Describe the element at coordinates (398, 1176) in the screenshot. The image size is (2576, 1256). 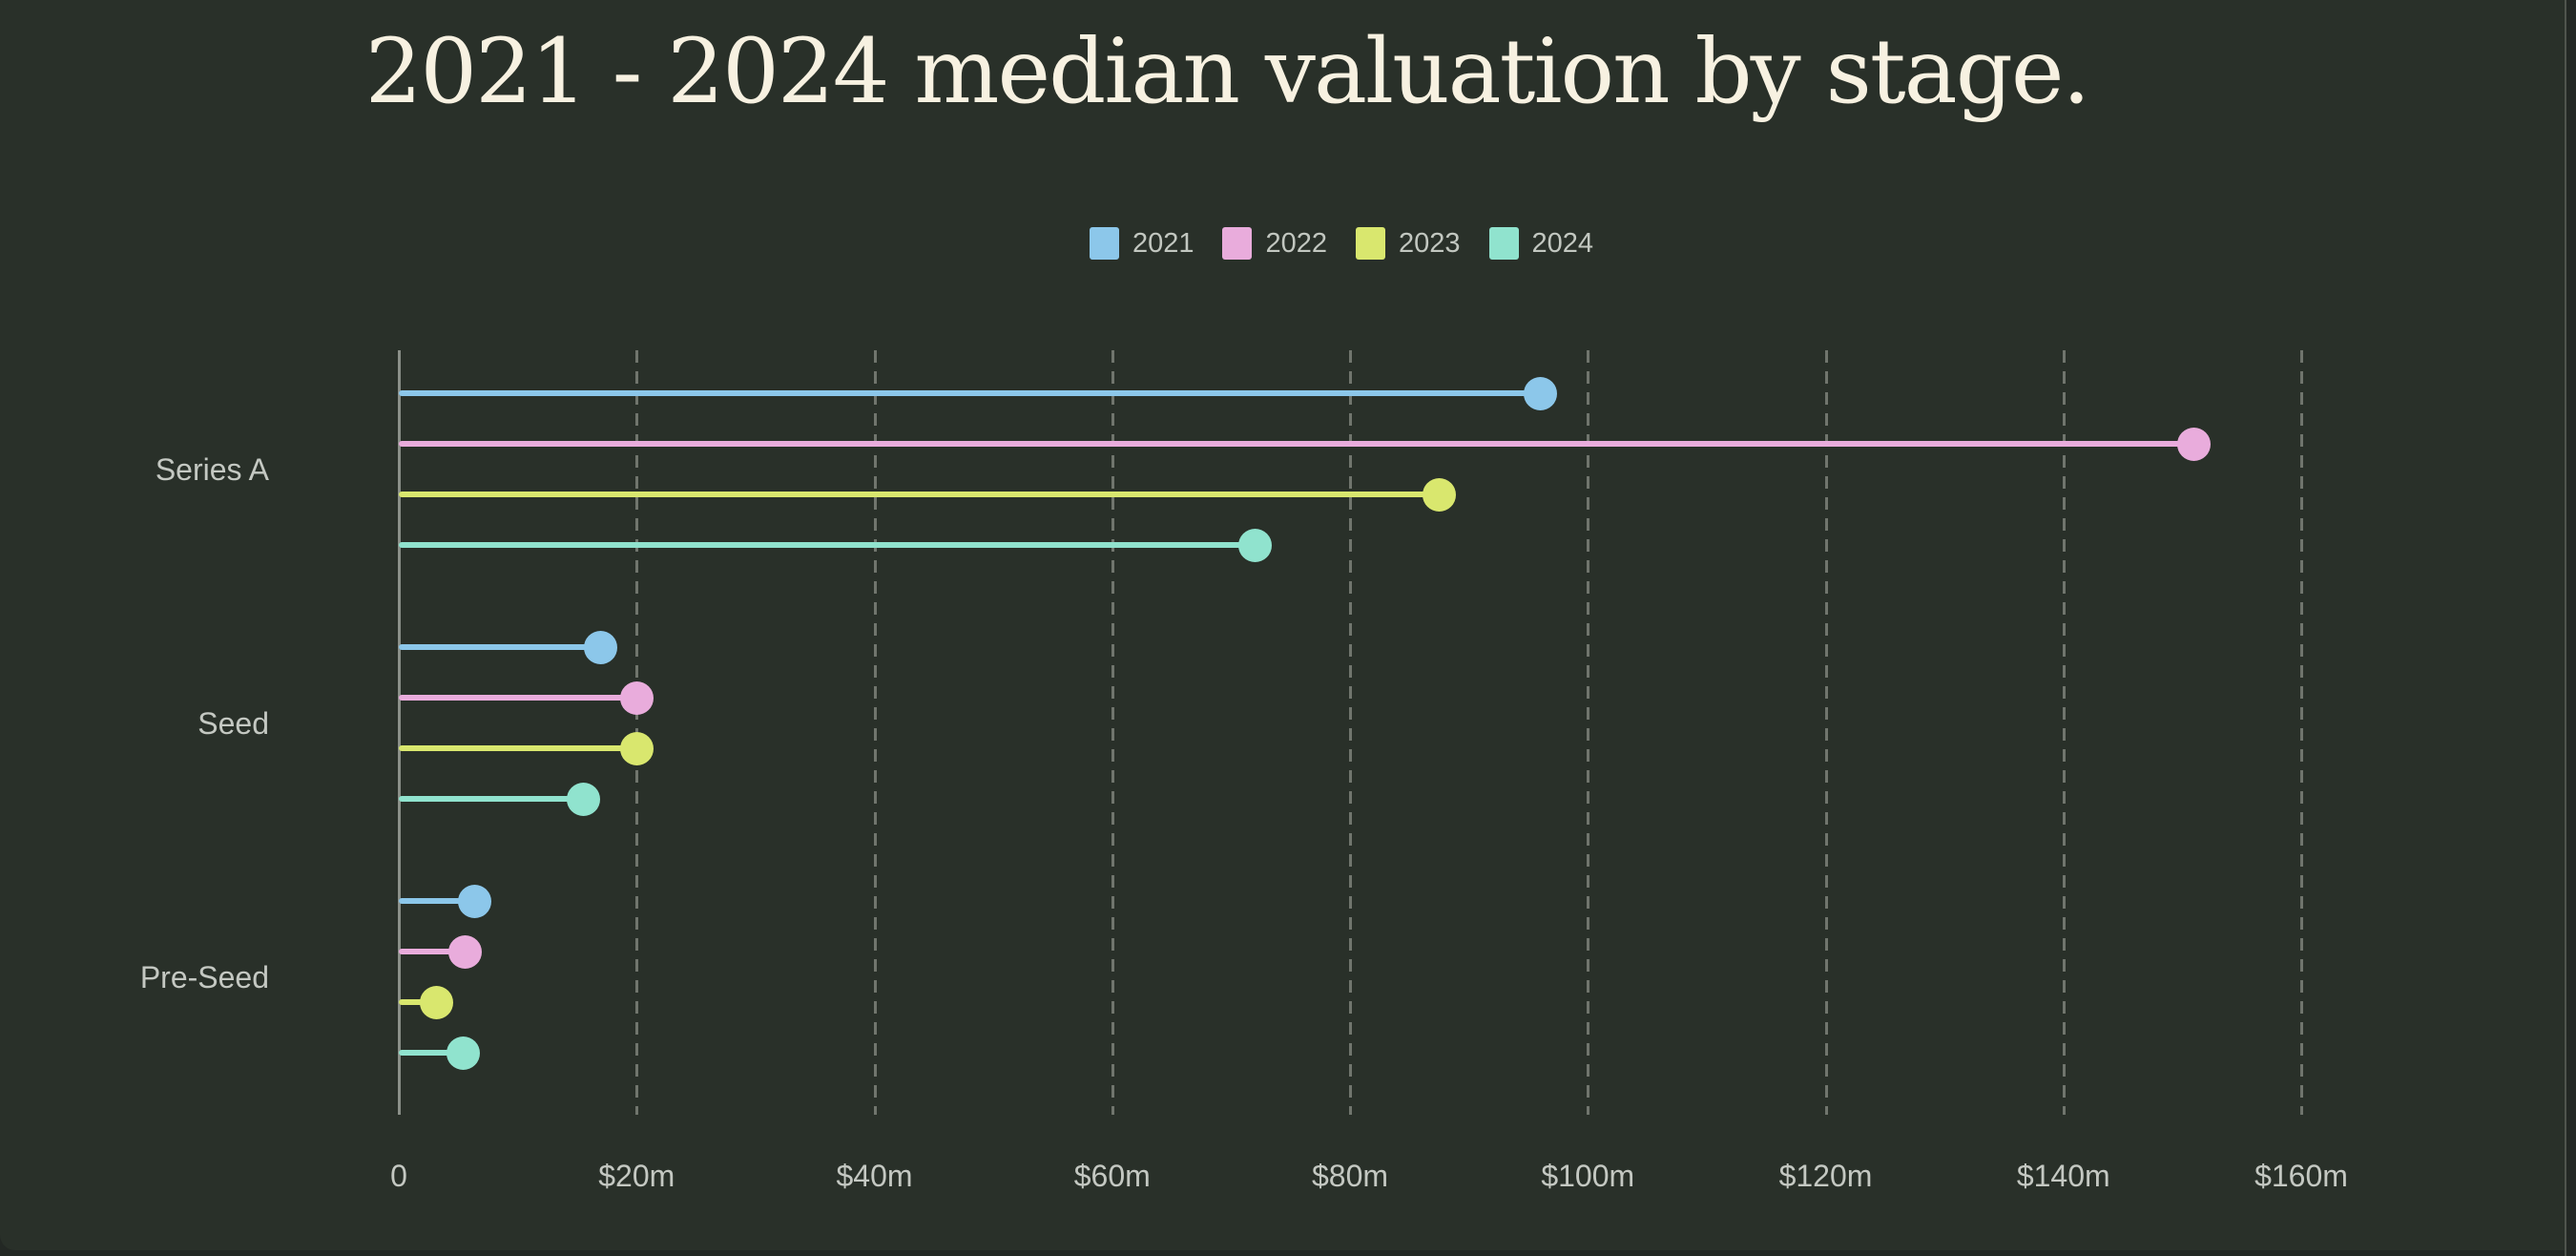
I see `x-tick-label: 0` at that location.